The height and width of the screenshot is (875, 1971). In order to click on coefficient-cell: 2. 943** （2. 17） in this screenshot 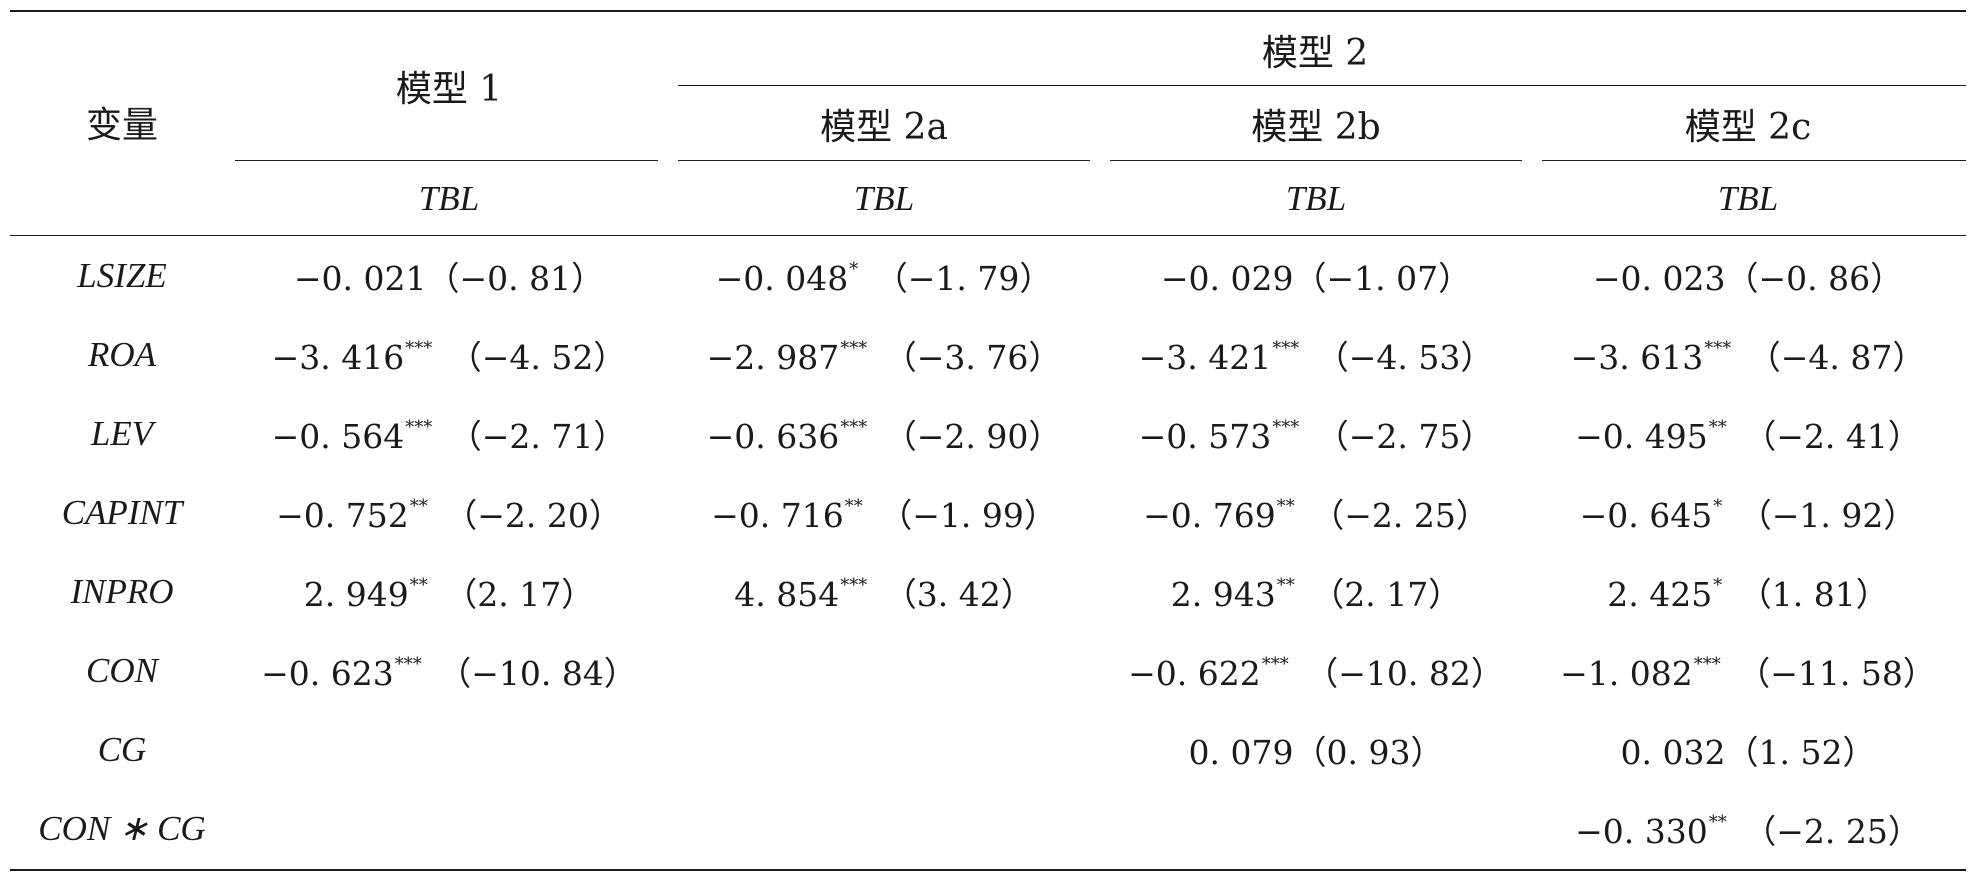, I will do `click(1316, 592)`.